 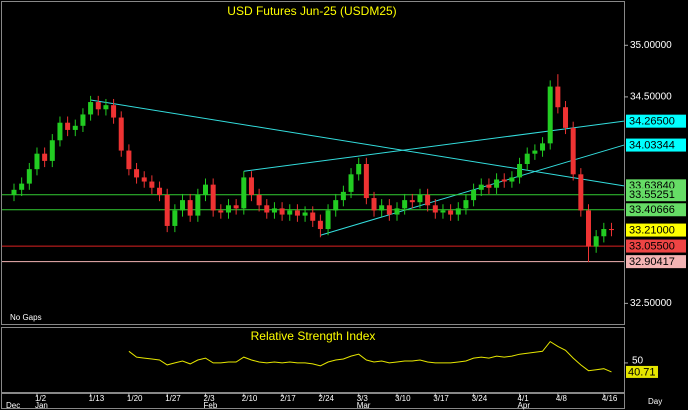 What do you see at coordinates (370, 356) in the screenshot?
I see `rsi-line` at bounding box center [370, 356].